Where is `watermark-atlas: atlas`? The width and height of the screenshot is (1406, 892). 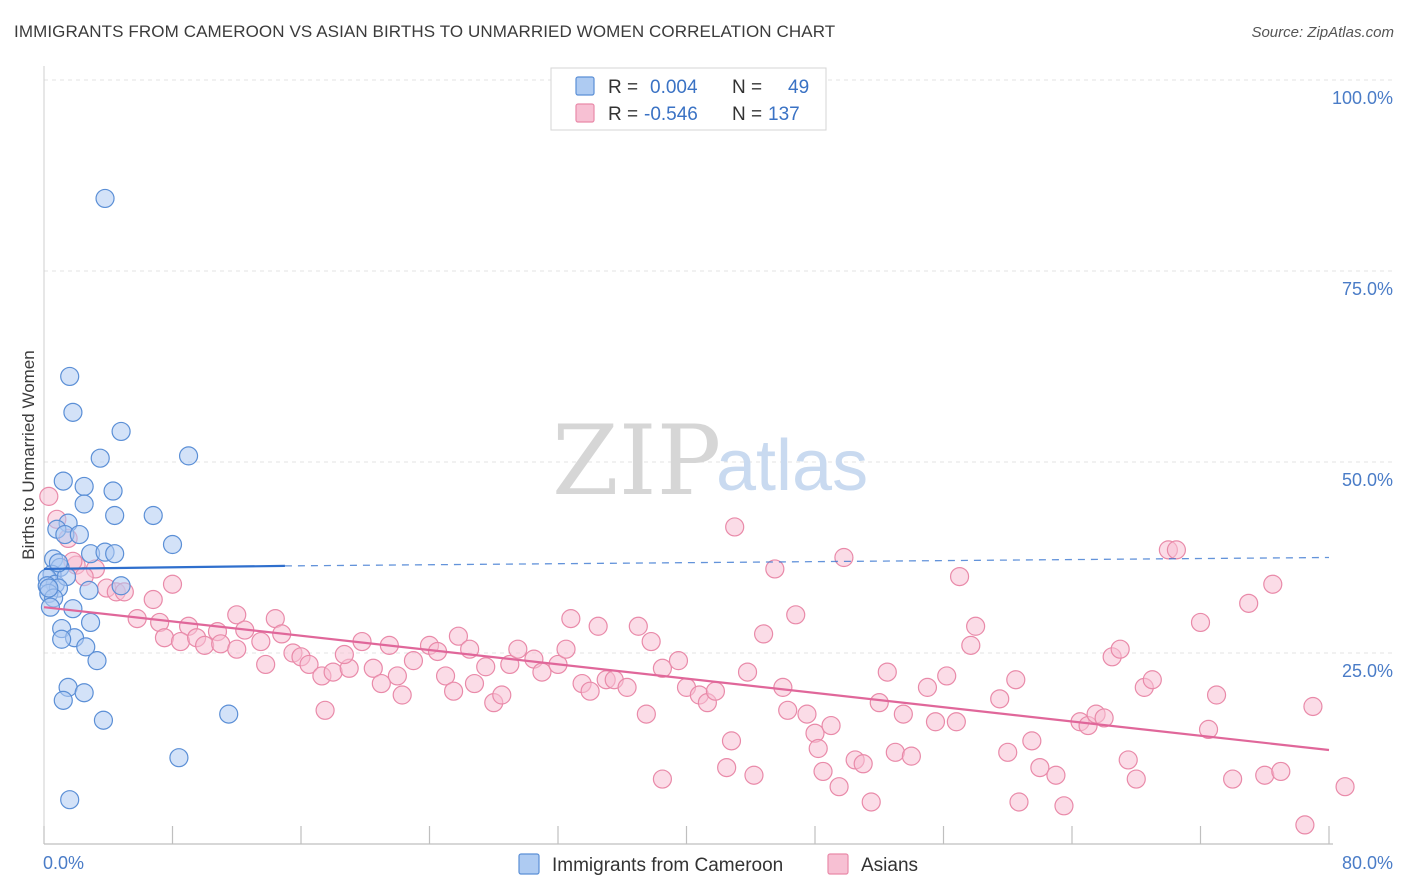 watermark-atlas: atlas is located at coordinates (792, 466).